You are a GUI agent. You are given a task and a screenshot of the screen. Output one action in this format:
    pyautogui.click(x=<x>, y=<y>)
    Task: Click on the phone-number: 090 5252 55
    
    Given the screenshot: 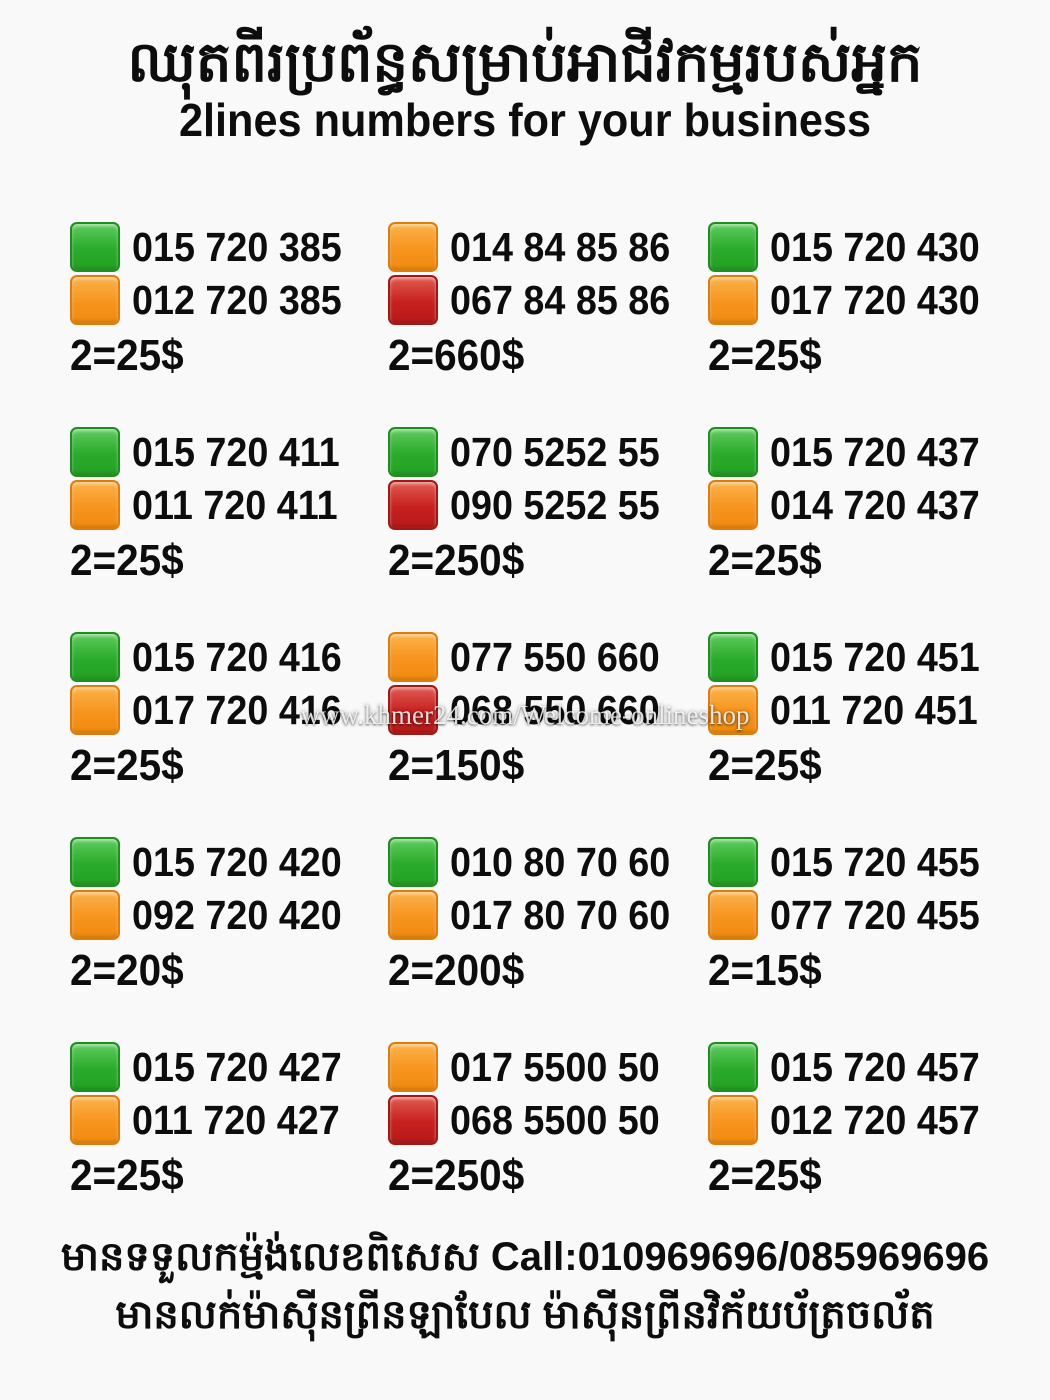 What is the action you would take?
    pyautogui.click(x=555, y=504)
    